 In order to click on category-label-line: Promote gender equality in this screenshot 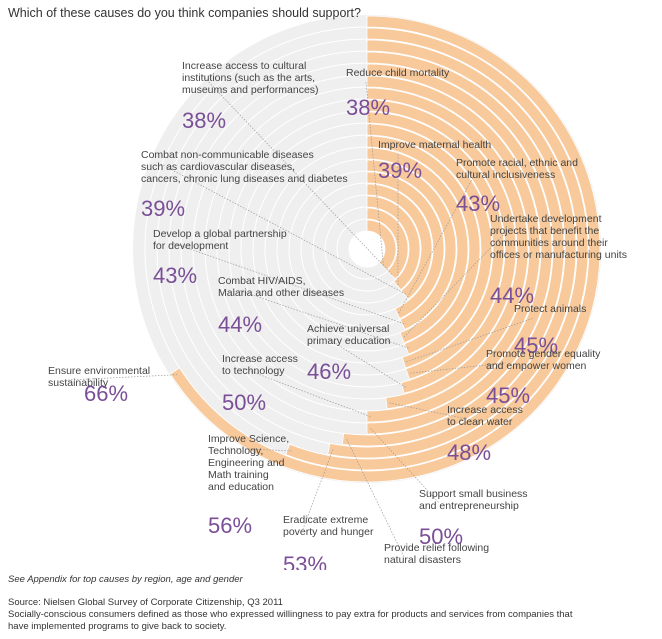, I will do `click(543, 354)`.